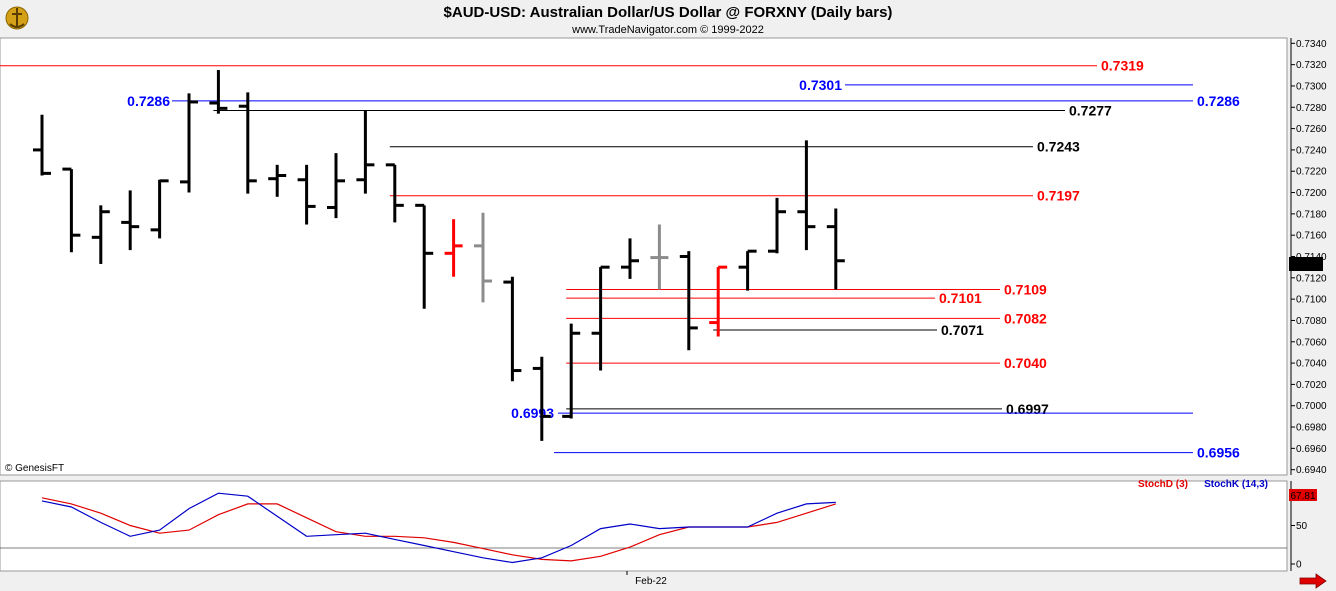 The image size is (1336, 591). I want to click on price-axis-tick-label: 0.7240, so click(1311, 150).